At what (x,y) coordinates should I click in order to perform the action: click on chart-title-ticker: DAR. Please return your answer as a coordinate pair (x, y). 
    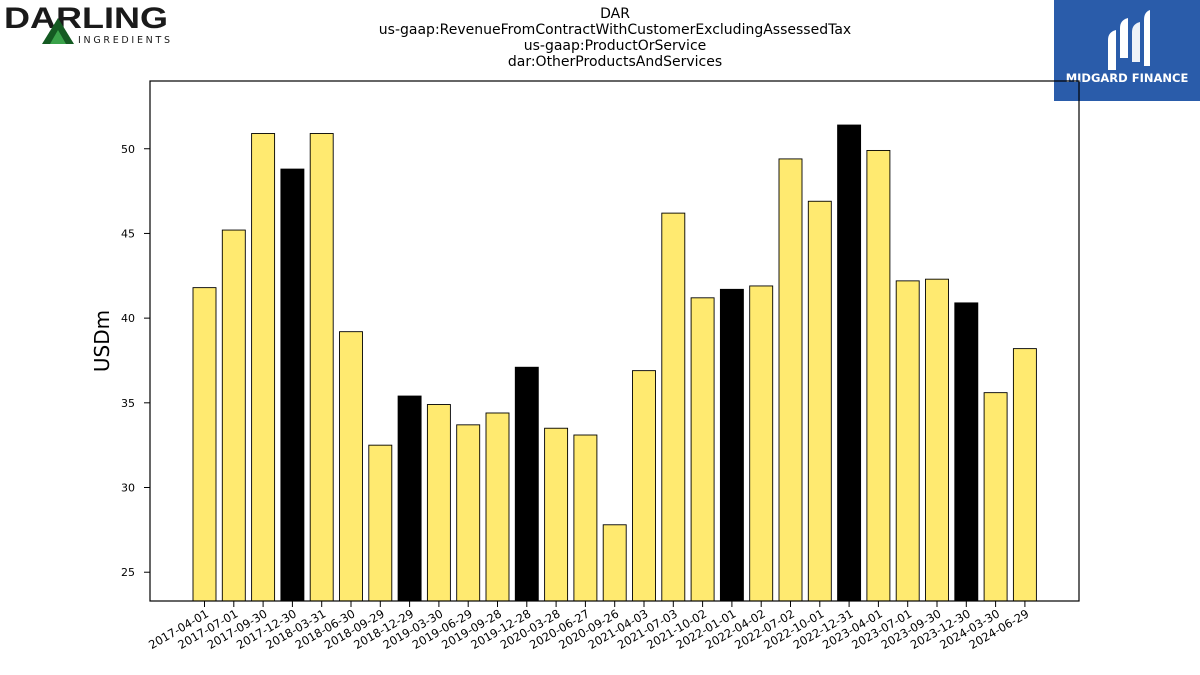
    Looking at the image, I should click on (615, 14).